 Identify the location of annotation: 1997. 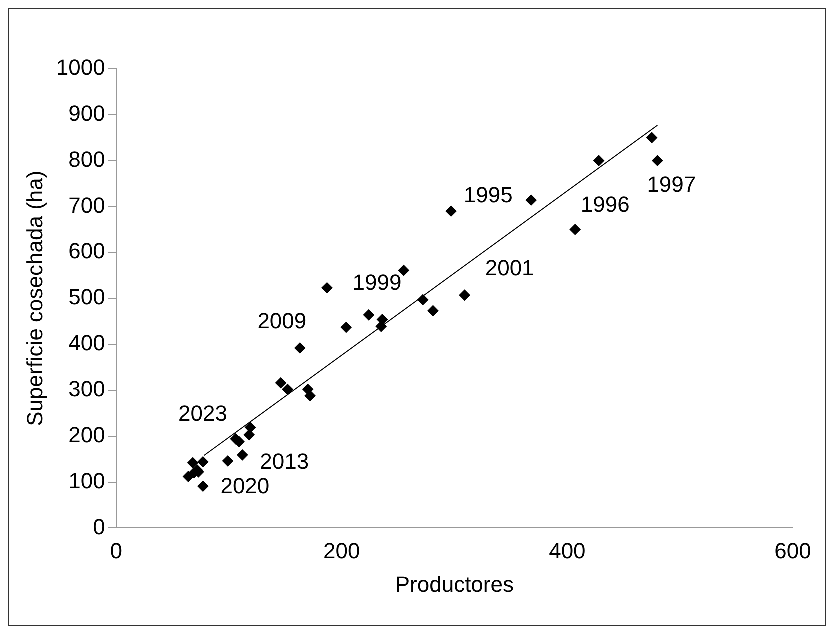
(671, 184).